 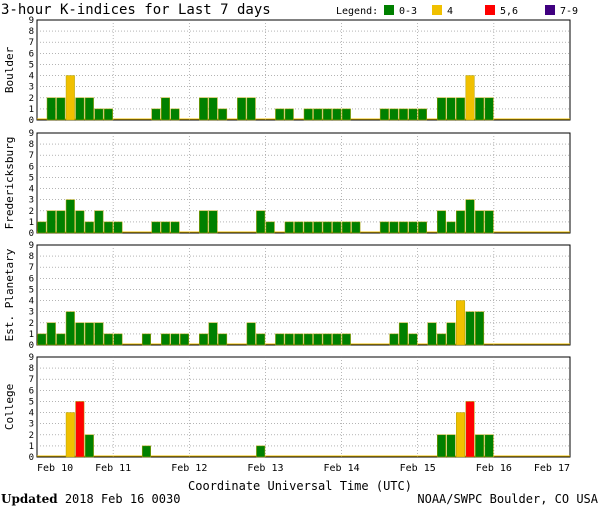 I want to click on legend-entry-label: 7-9, so click(x=569, y=11).